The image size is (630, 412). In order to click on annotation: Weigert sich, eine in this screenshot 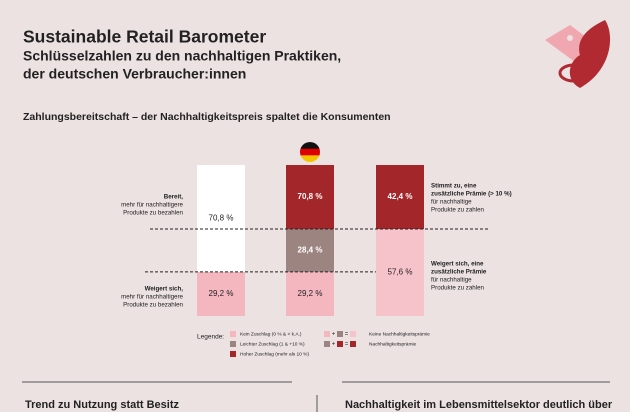, I will do `click(457, 264)`.